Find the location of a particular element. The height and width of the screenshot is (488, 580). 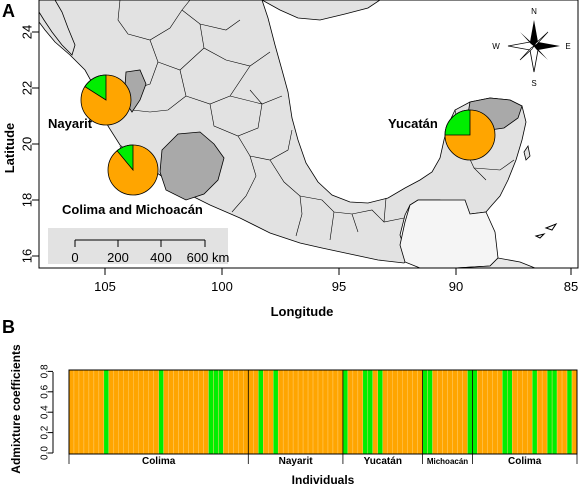

compass-n: N is located at coordinates (534, 11).